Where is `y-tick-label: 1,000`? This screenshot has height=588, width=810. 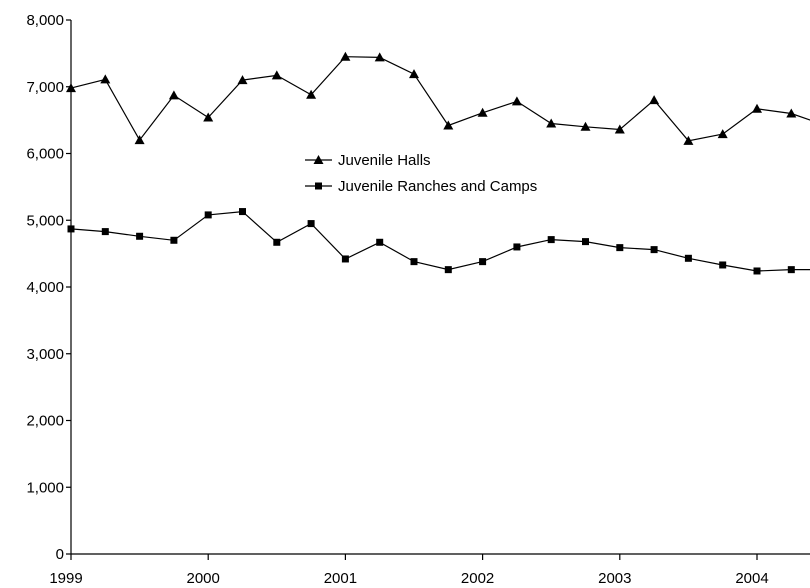 y-tick-label: 1,000 is located at coordinates (45, 487).